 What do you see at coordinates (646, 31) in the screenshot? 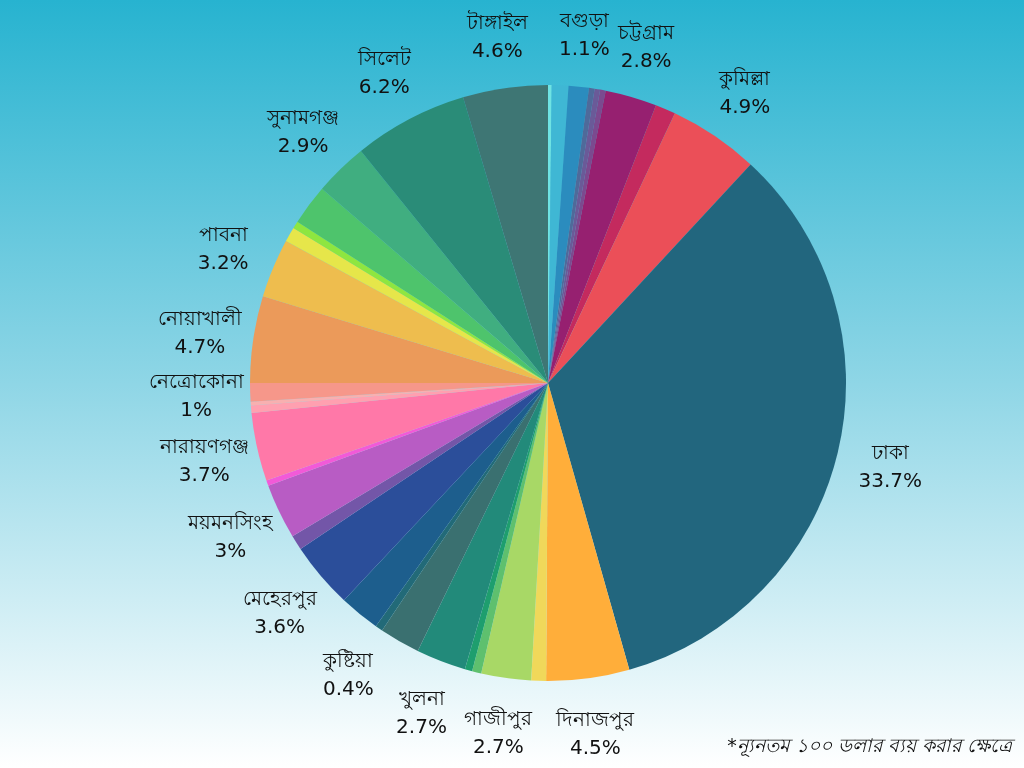
I see `slice-label: চট্টগ্রাম` at bounding box center [646, 31].